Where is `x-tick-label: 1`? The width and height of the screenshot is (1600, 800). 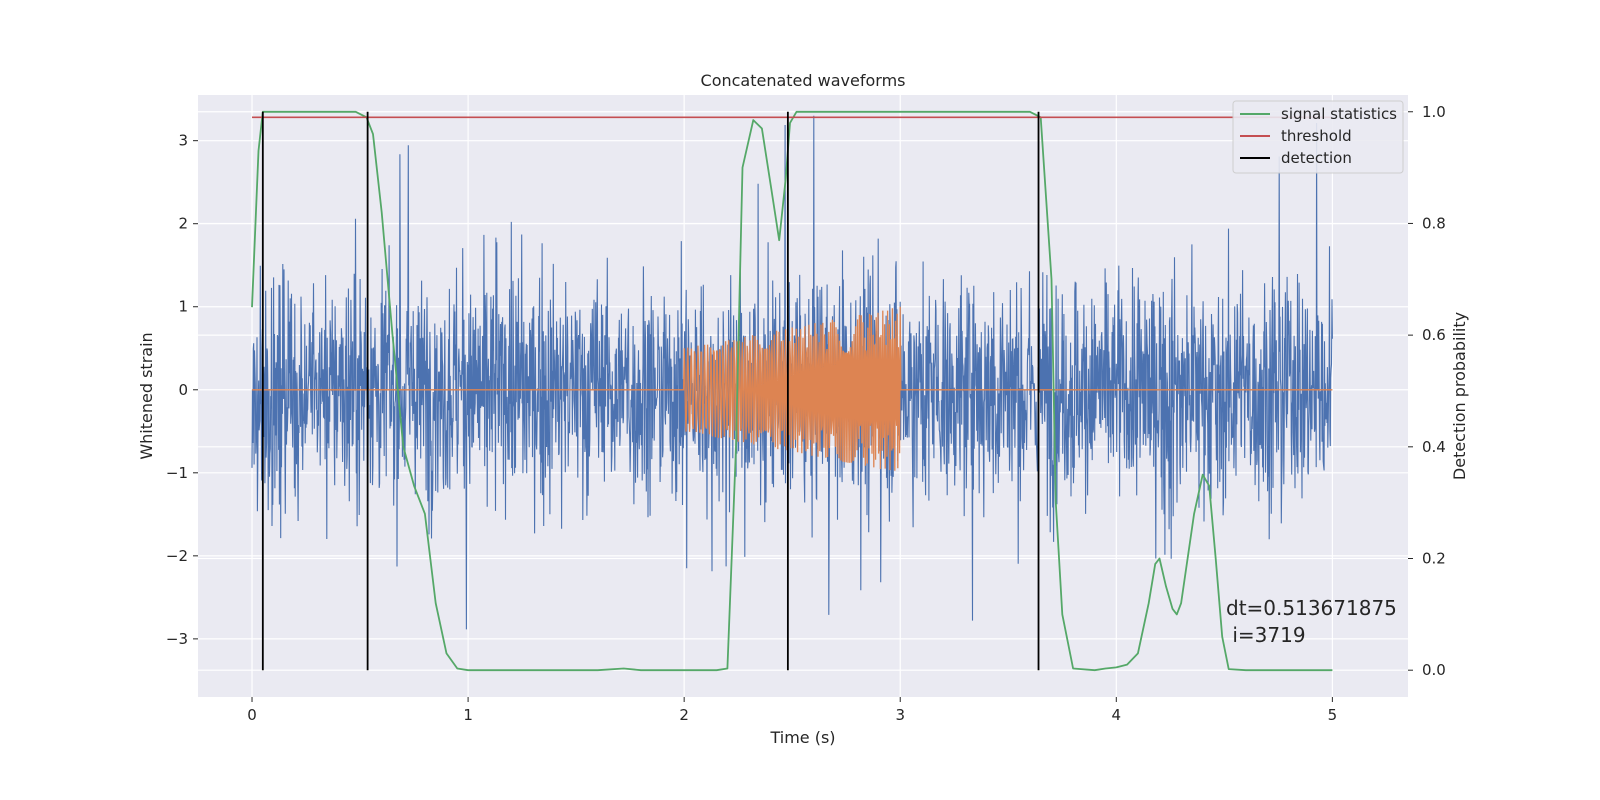 x-tick-label: 1 is located at coordinates (468, 715).